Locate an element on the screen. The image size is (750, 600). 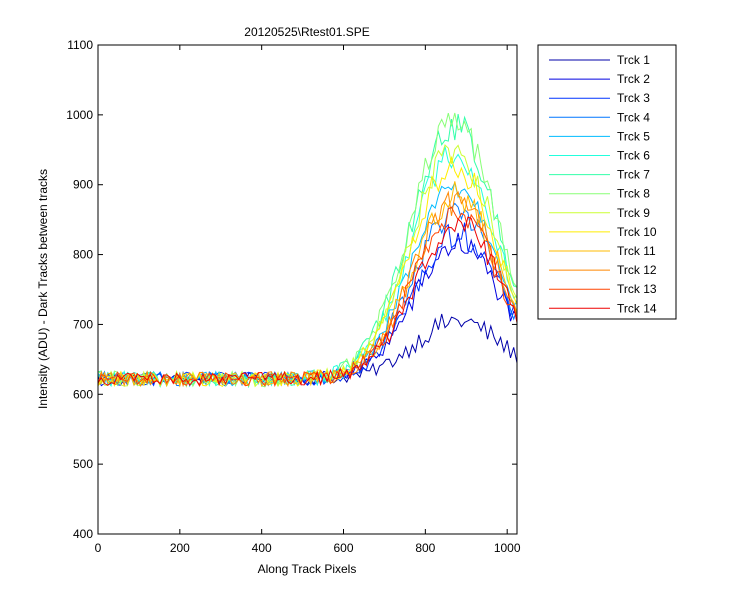
y-tick-label: 400 is located at coordinates (83, 534).